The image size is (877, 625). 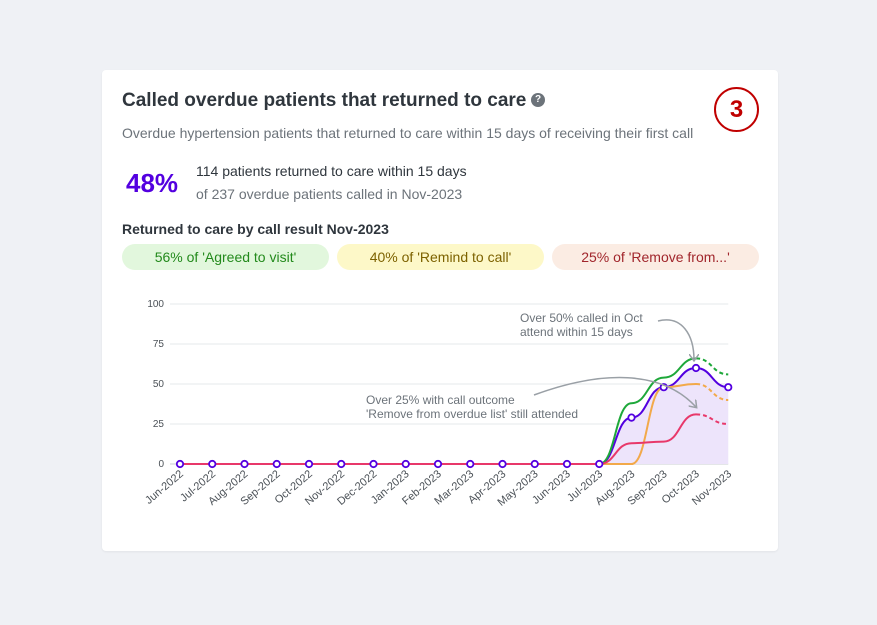 What do you see at coordinates (161, 464) in the screenshot?
I see `y-tick-label: 0` at bounding box center [161, 464].